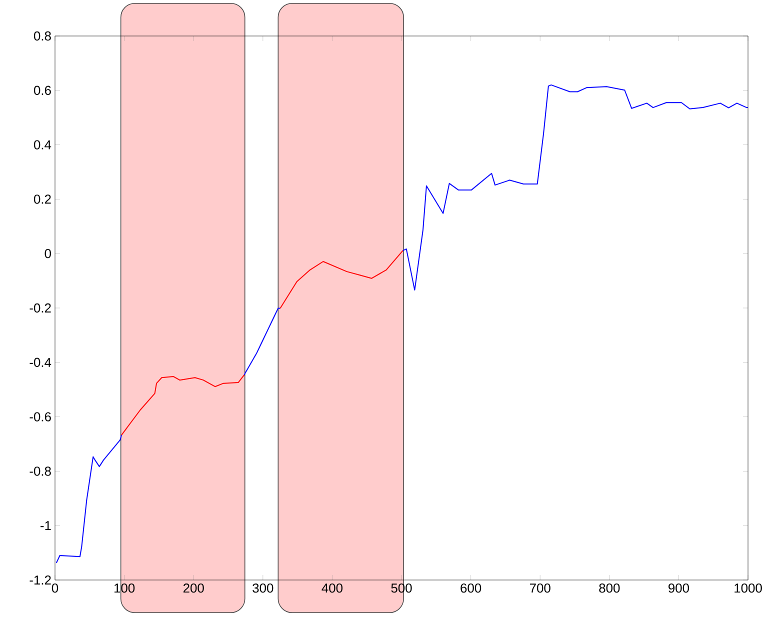  Describe the element at coordinates (40, 580) in the screenshot. I see `y-tick-label: -1.2` at that location.